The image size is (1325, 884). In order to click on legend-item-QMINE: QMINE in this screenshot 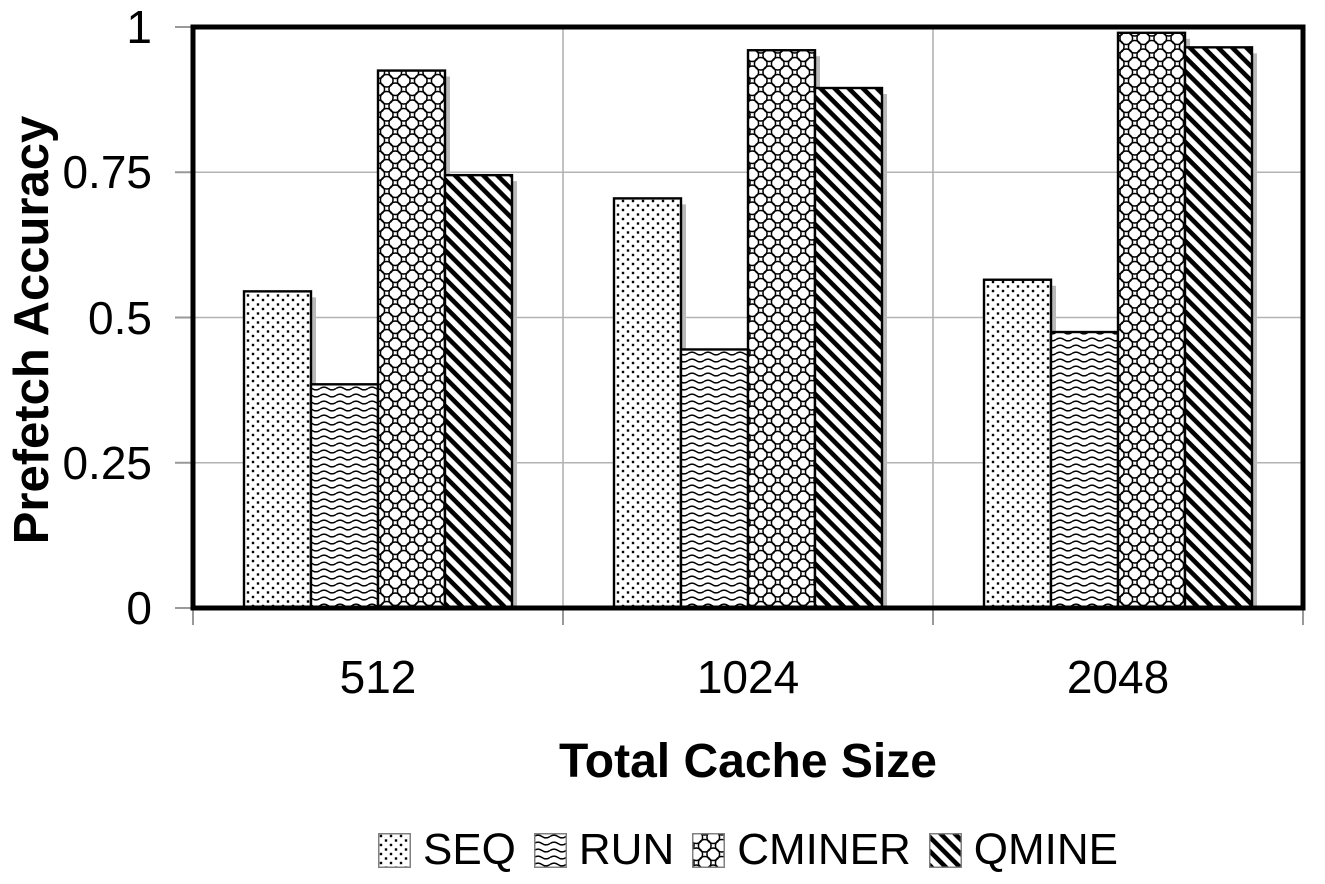, I will do `click(1023, 850)`.